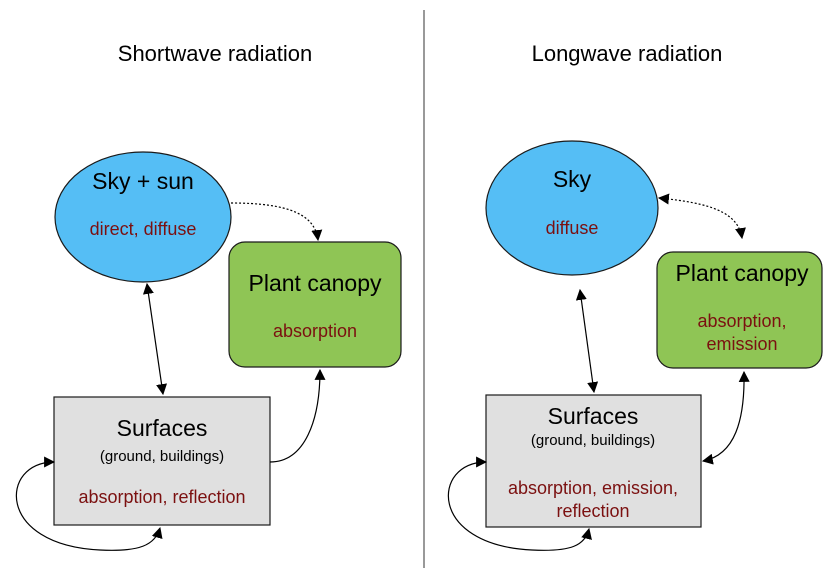 Image resolution: width=823 pixels, height=568 pixels. What do you see at coordinates (627, 53) in the screenshot?
I see `panel-title: Longwave radiation` at bounding box center [627, 53].